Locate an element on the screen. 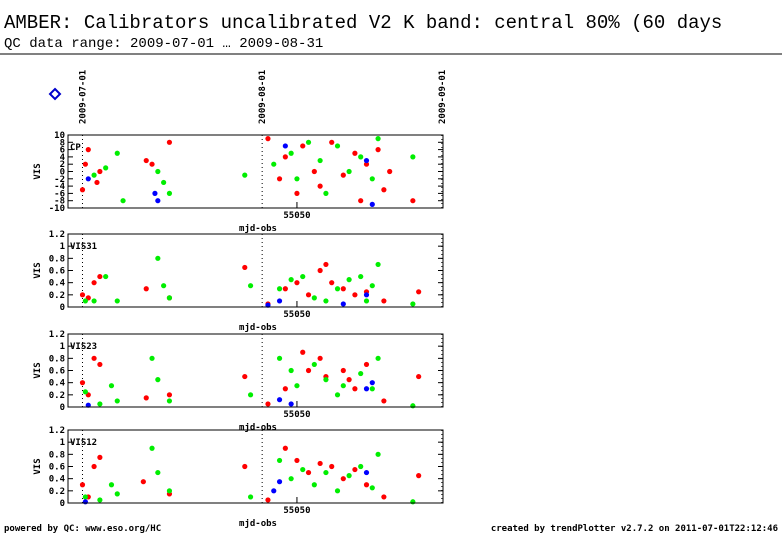 This screenshot has width=782, height=542. y-tick-label: 0.8 is located at coordinates (57, 455).